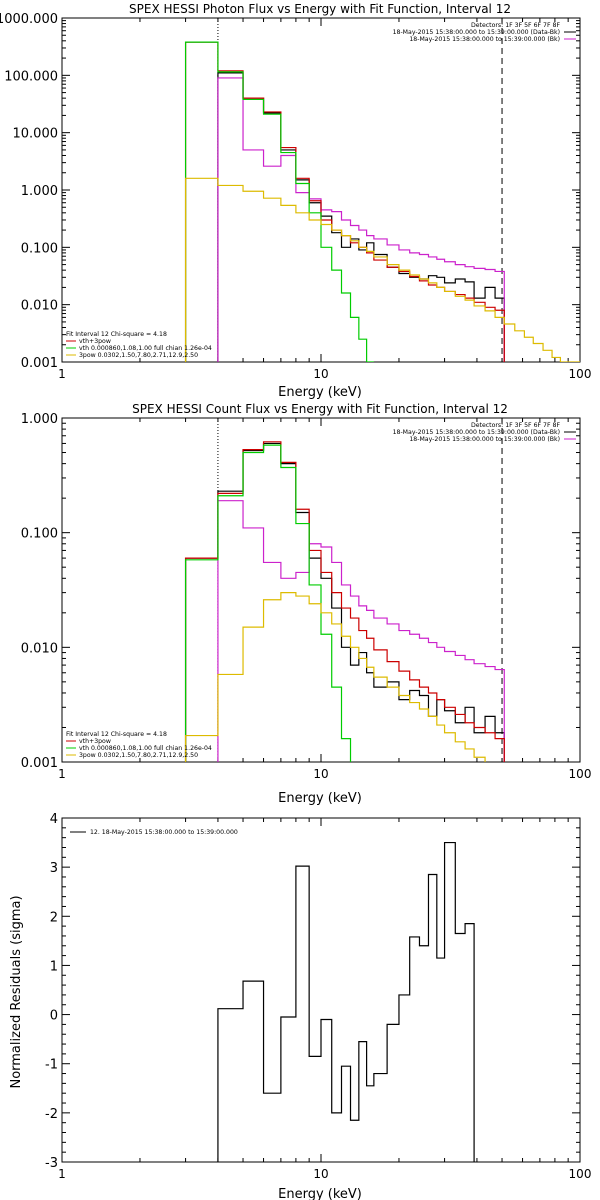 The image size is (600, 1200). I want to click on y-tick-label: 100.000, so click(31, 76).